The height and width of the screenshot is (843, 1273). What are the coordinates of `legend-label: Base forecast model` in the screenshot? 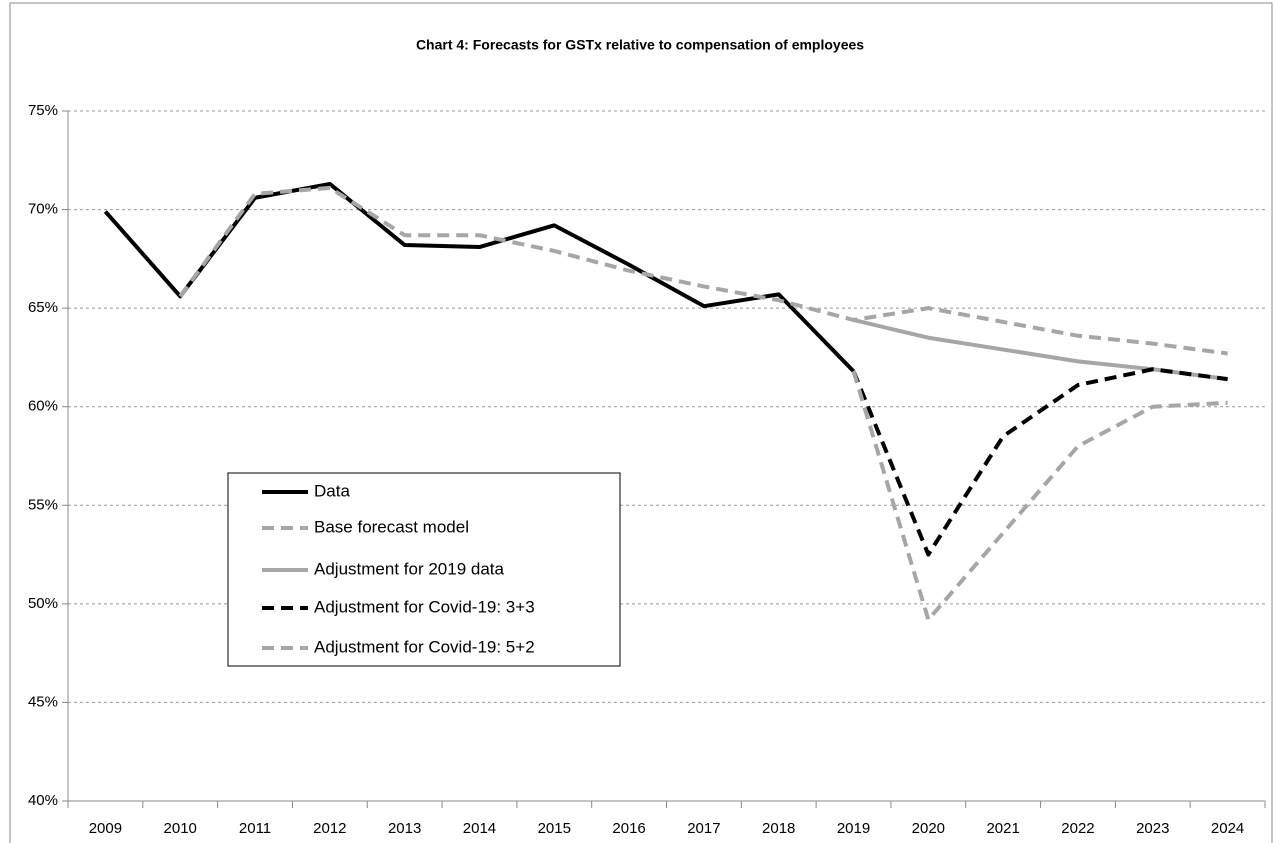 It's located at (391, 526).